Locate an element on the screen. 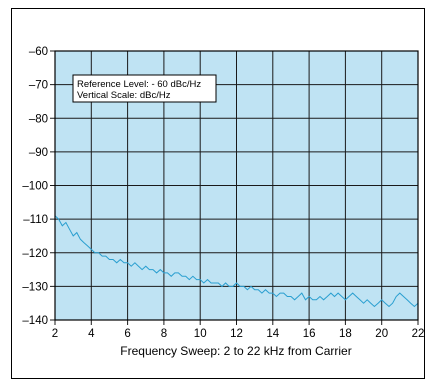  y-tick-label: –140 is located at coordinates (35, 321).